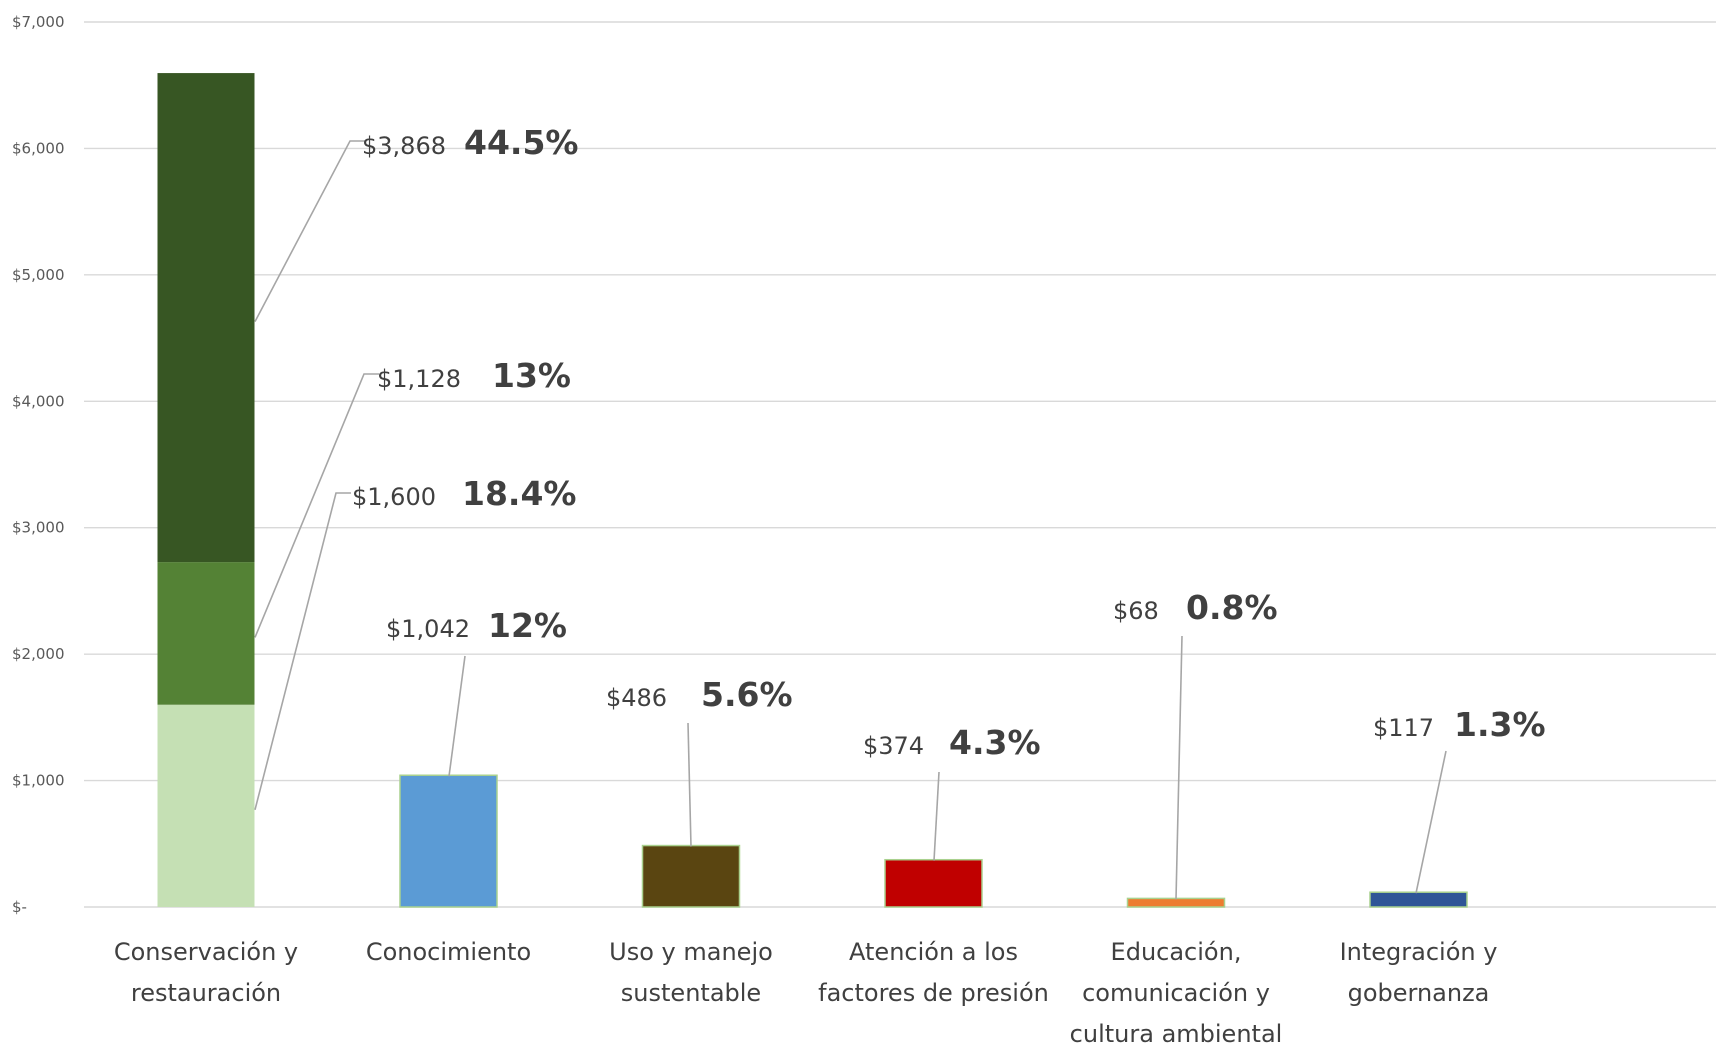  Describe the element at coordinates (1176, 1034) in the screenshot. I see `x-category-label: cultura ambiental` at that location.